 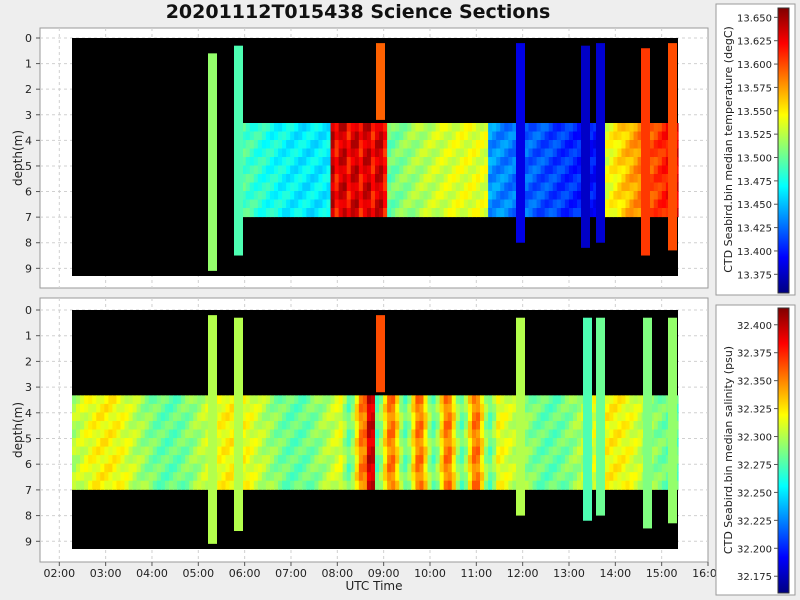 What do you see at coordinates (783, 150) in the screenshot?
I see `colorbar-gradient` at bounding box center [783, 150].